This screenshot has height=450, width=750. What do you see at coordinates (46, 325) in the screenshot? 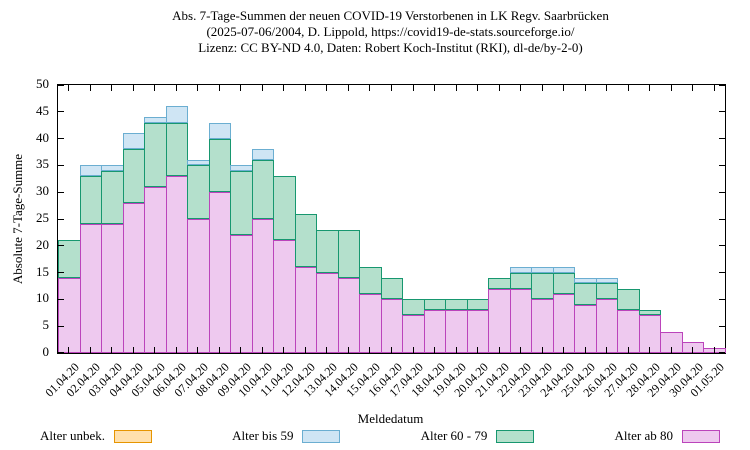
I see `y-tick-label: 5` at bounding box center [46, 325].